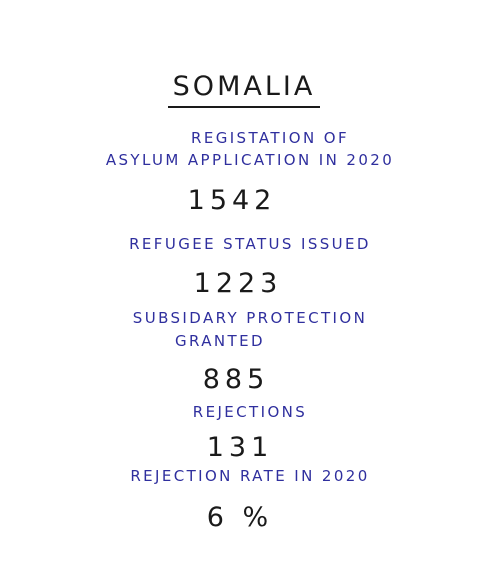 The height and width of the screenshot is (577, 500). What do you see at coordinates (240, 517) in the screenshot?
I see `stat-value-rejection-rate: 6 %` at bounding box center [240, 517].